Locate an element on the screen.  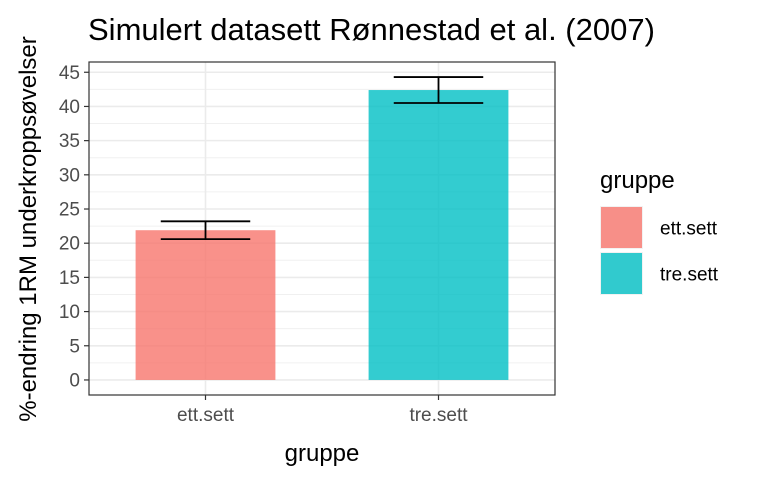
legend: gruppe ett.sett tre.sett is located at coordinates (659, 231).